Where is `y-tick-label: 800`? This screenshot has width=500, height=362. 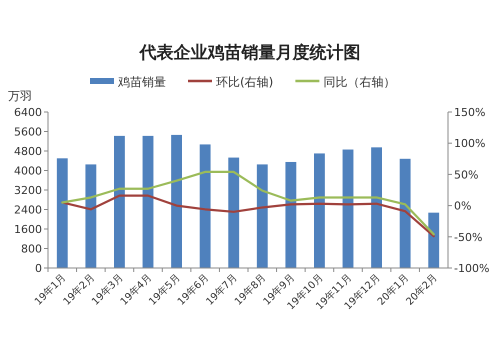 y-tick-label: 800 is located at coordinates (31, 249).